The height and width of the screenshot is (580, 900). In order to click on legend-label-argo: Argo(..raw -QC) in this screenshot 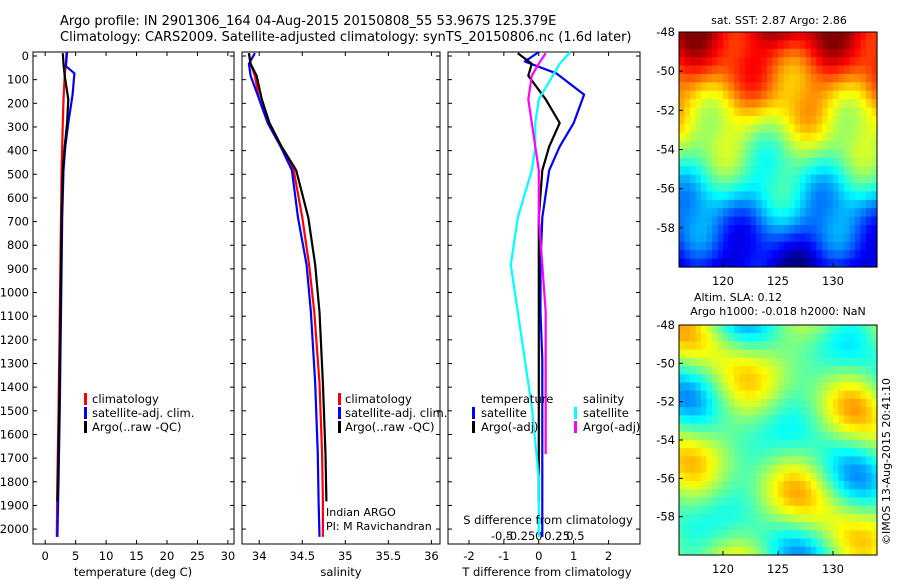, I will do `click(137, 427)`.